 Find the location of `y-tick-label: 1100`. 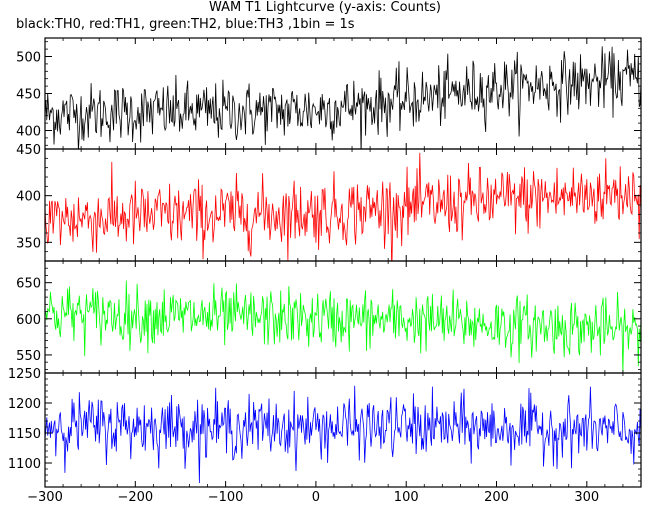

y-tick-label: 1100 is located at coordinates (24, 464).